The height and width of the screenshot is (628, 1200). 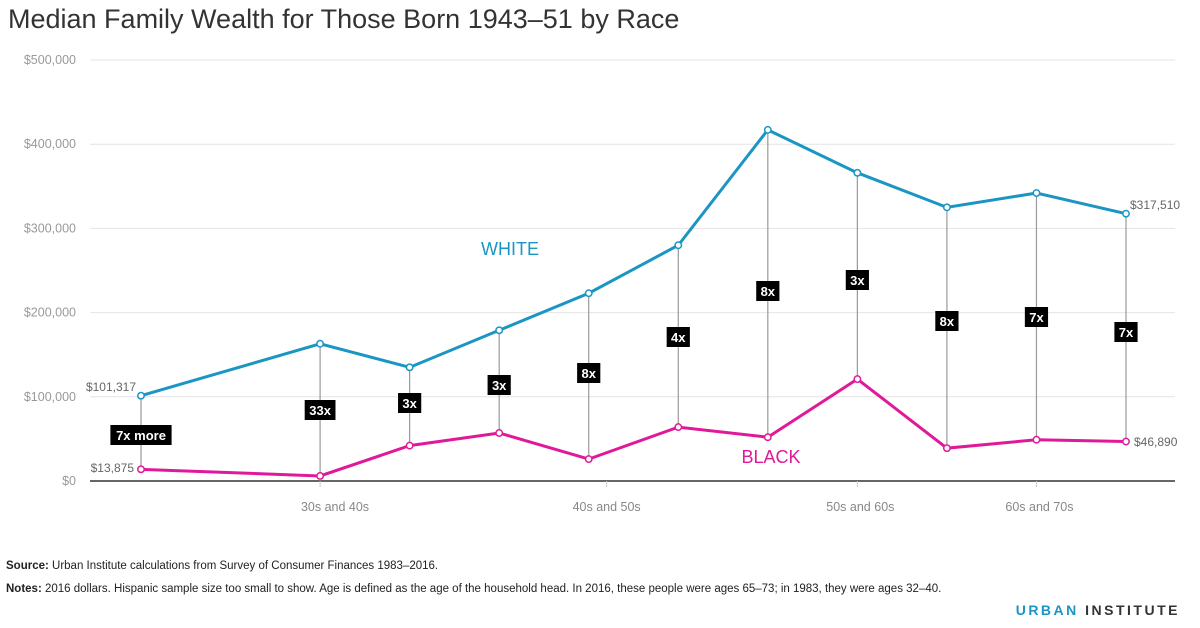 What do you see at coordinates (510, 249) in the screenshot?
I see `series-label-white: WHITE` at bounding box center [510, 249].